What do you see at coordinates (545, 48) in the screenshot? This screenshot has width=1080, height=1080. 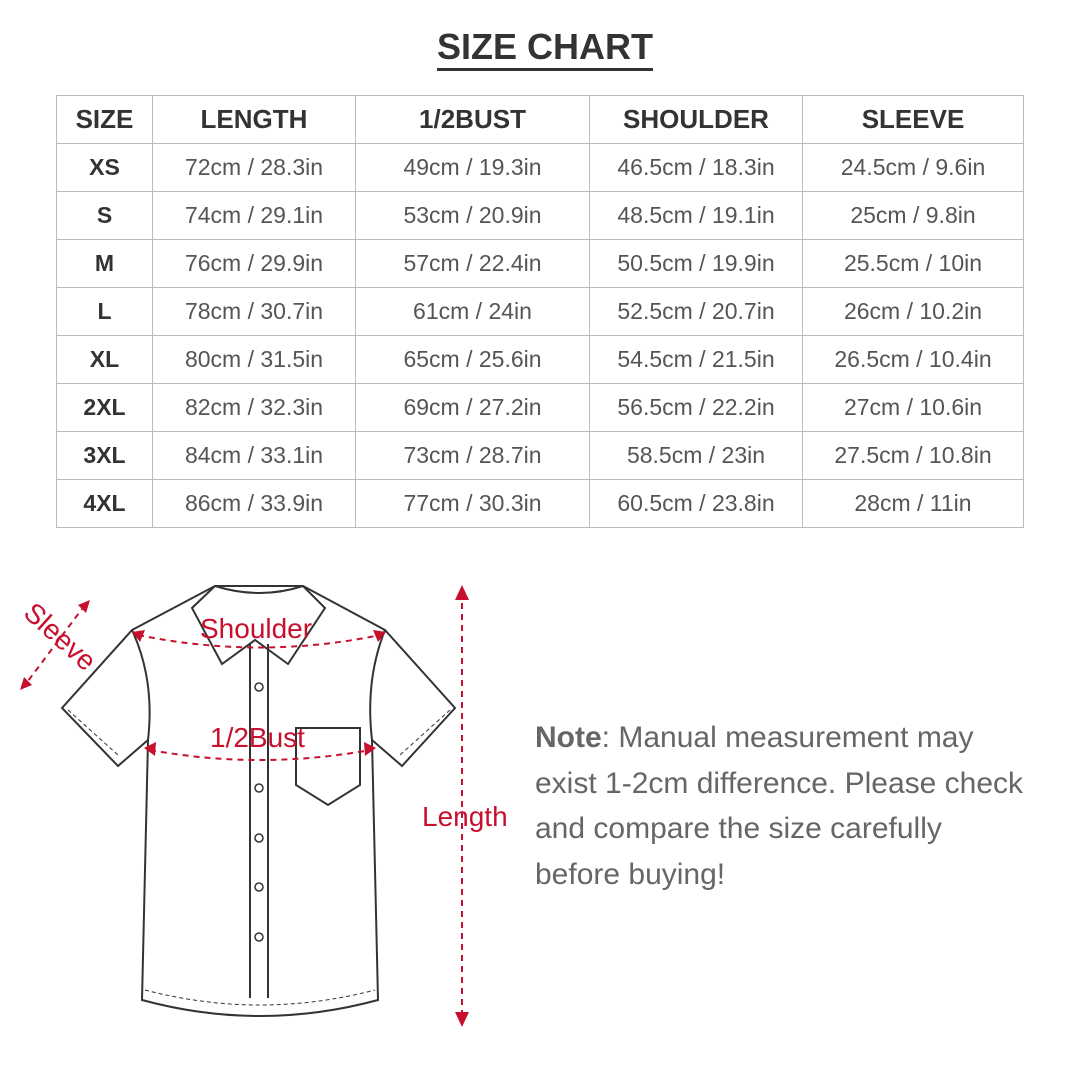 I see `title-text: SIZE CHART` at bounding box center [545, 48].